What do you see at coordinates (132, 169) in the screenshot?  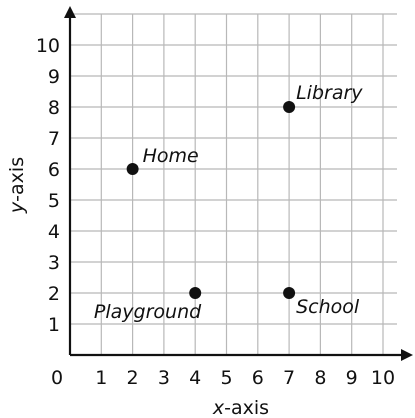 I see `point-home` at bounding box center [132, 169].